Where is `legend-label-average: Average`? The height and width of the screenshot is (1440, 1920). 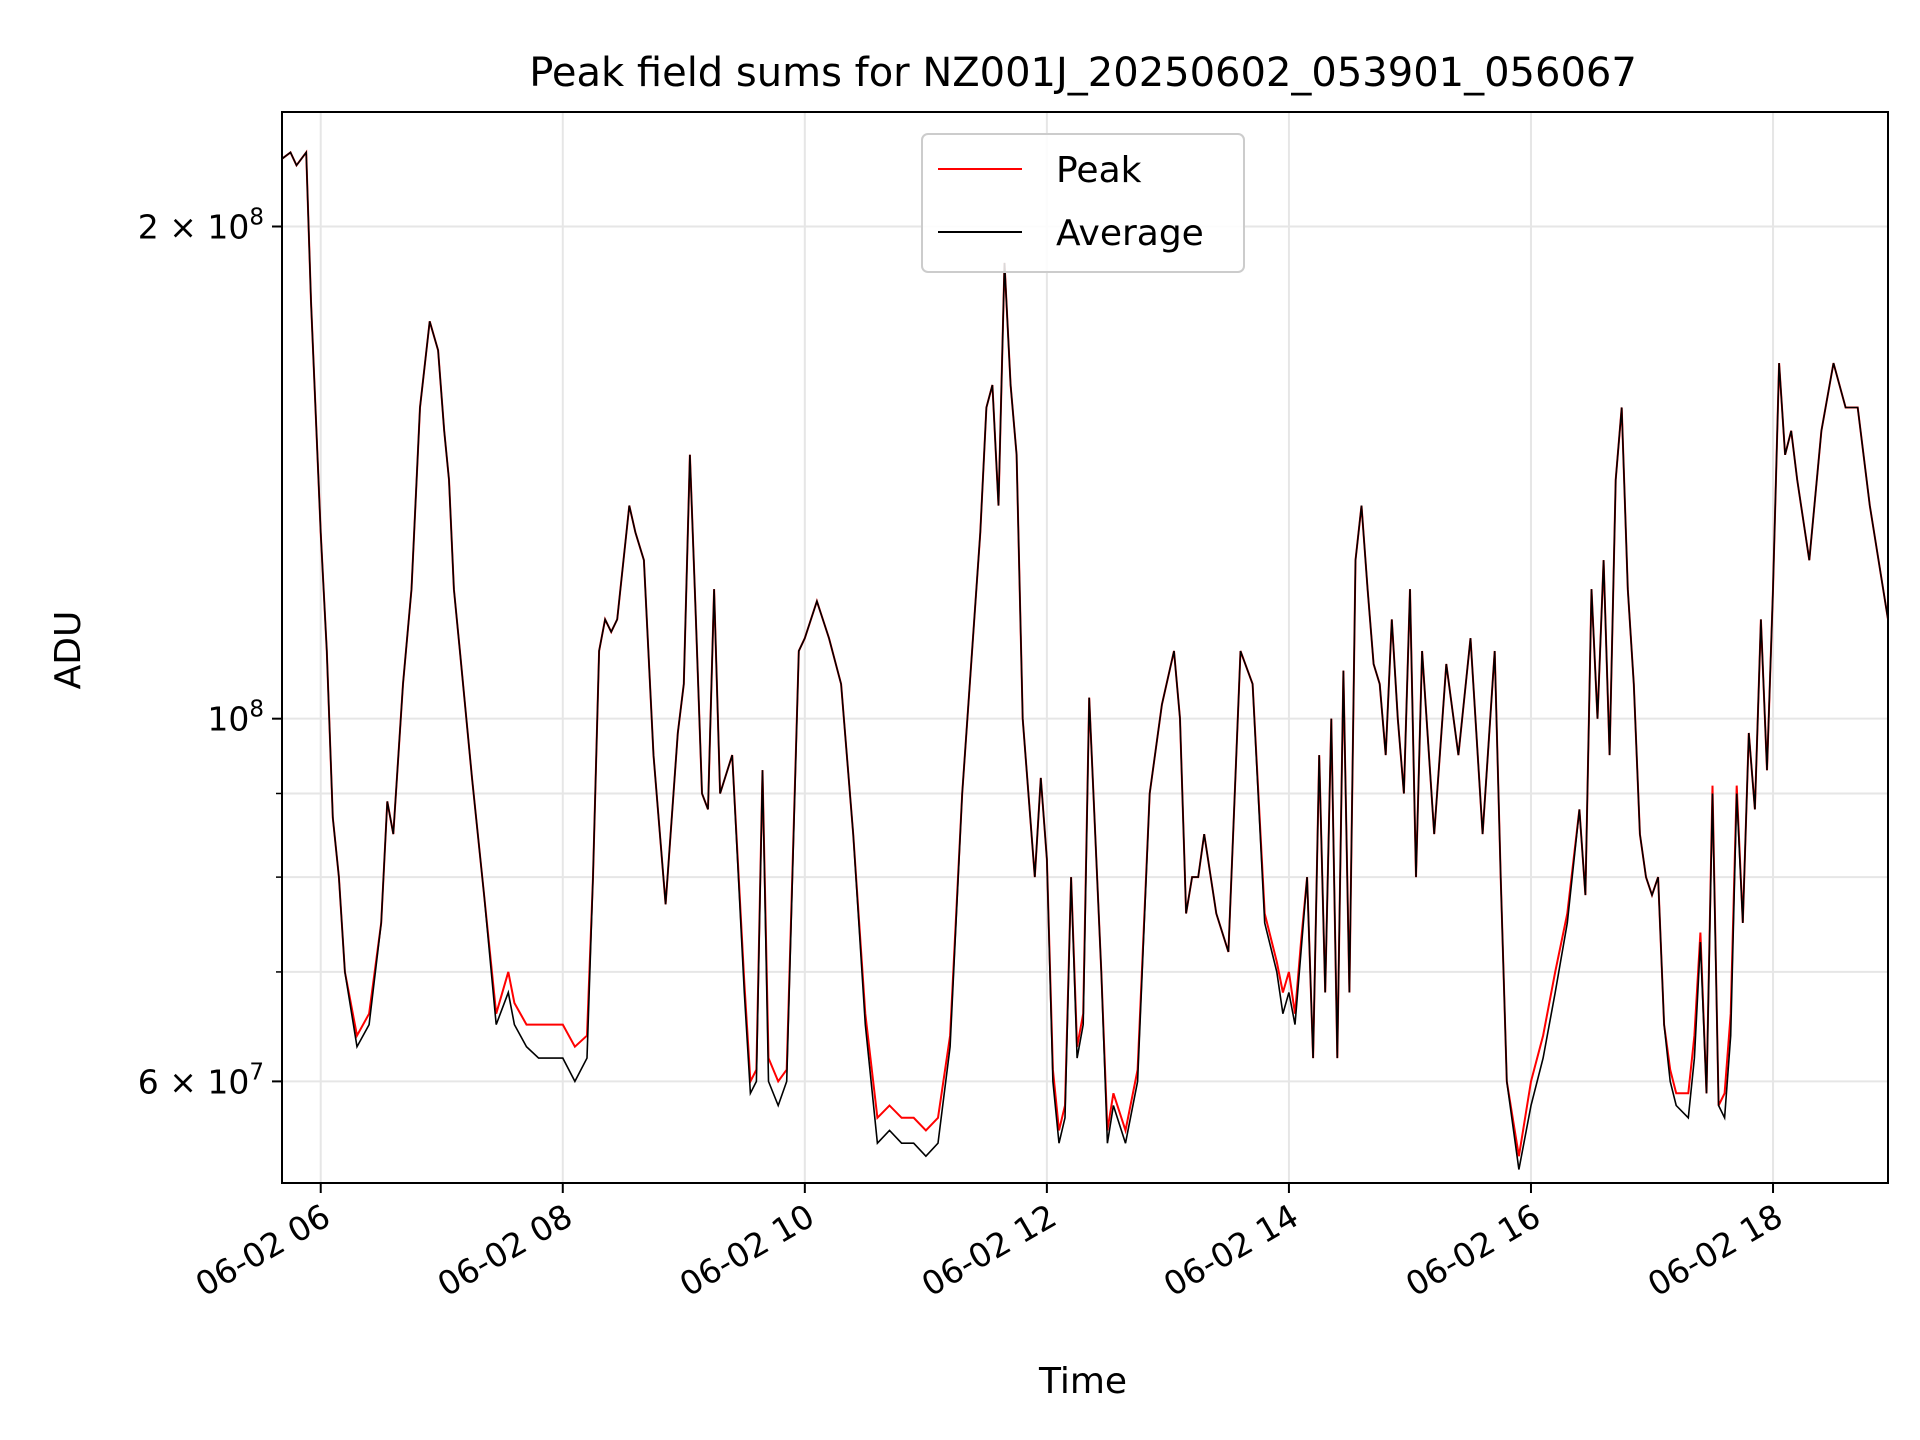 legend-label-average: Average is located at coordinates (1130, 233).